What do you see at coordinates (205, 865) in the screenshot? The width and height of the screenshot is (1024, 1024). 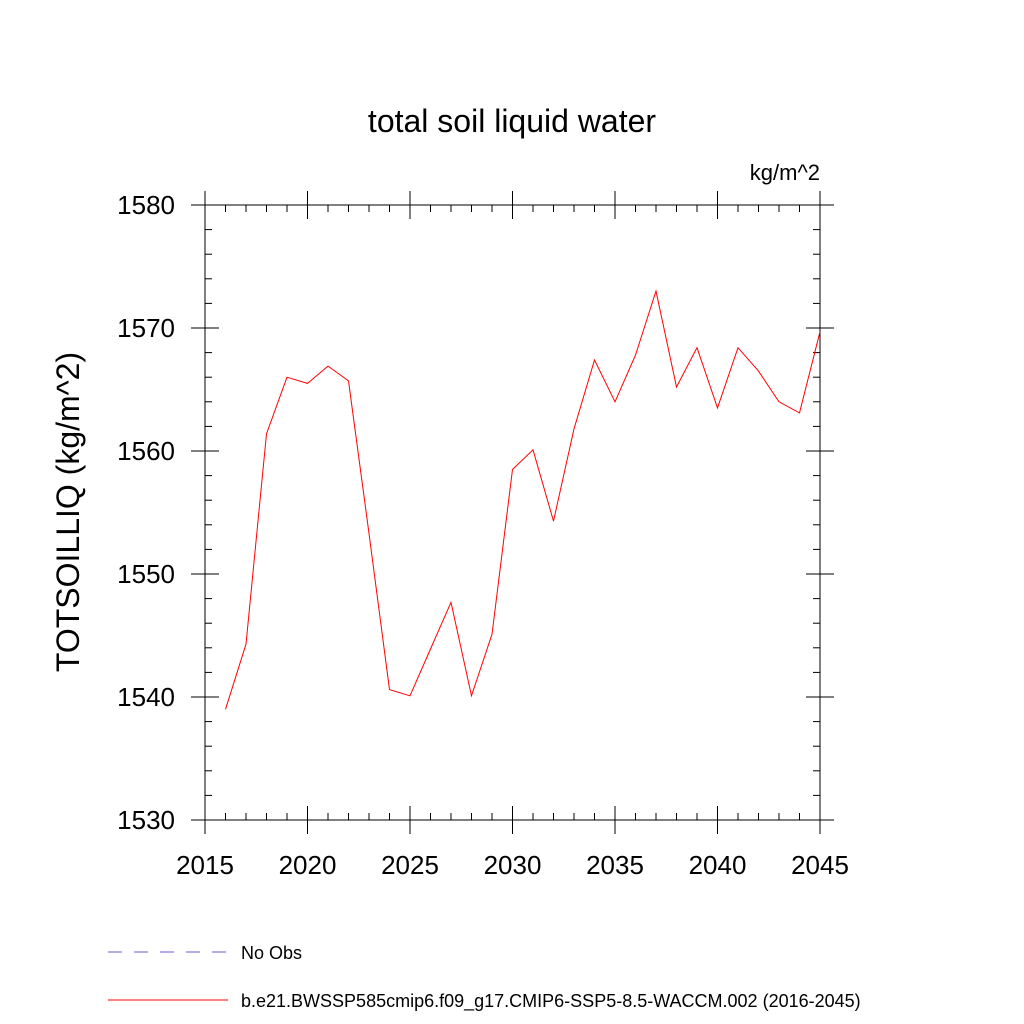 I see `x-tick-label: 2015` at bounding box center [205, 865].